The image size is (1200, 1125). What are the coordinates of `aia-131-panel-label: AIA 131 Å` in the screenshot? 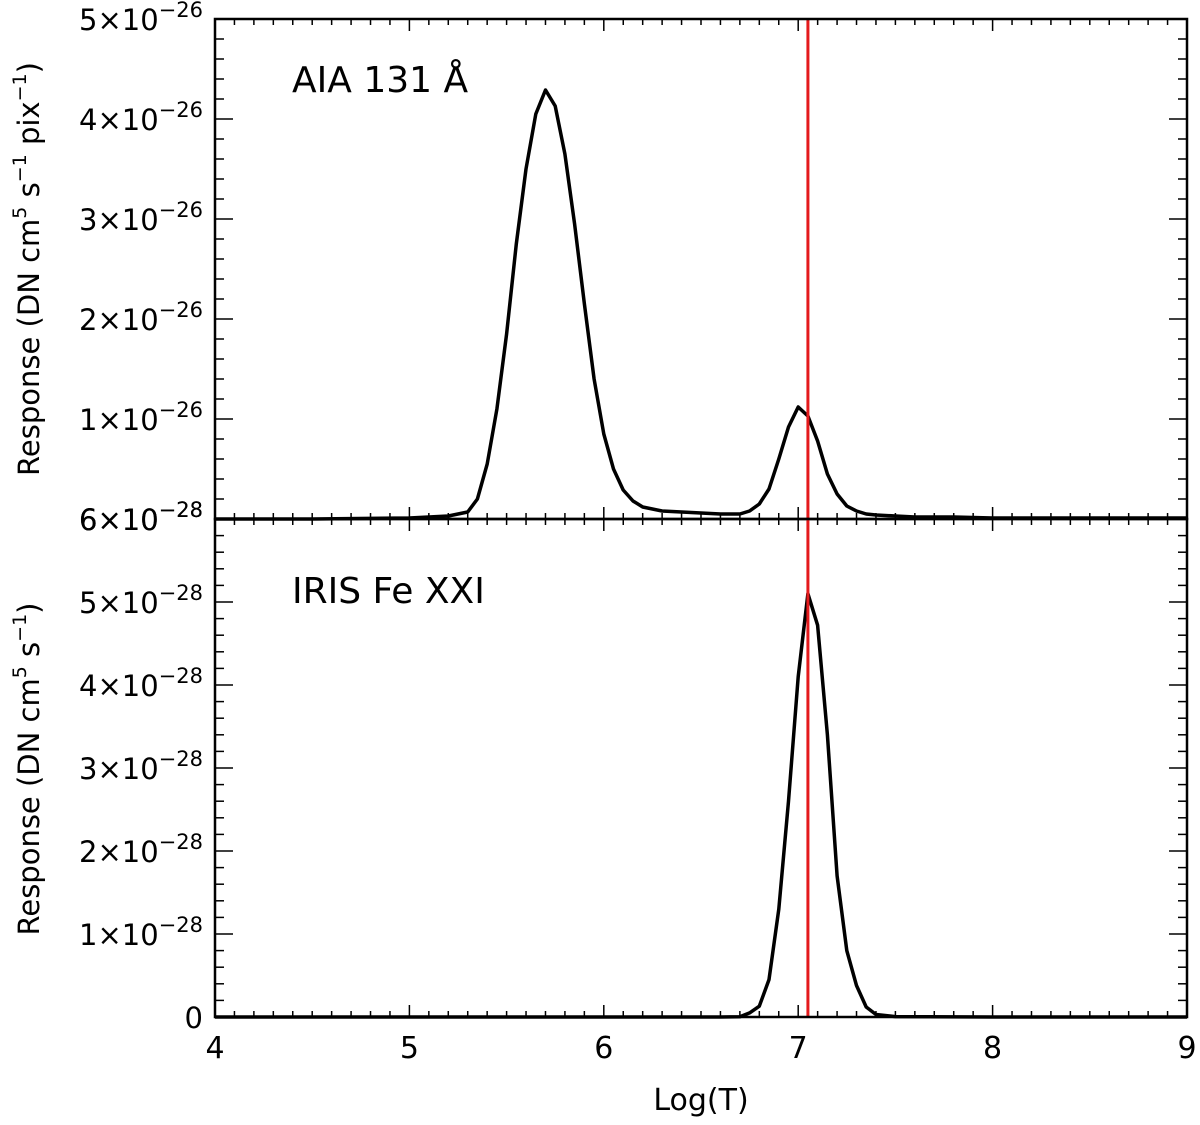 It's located at (380, 79).